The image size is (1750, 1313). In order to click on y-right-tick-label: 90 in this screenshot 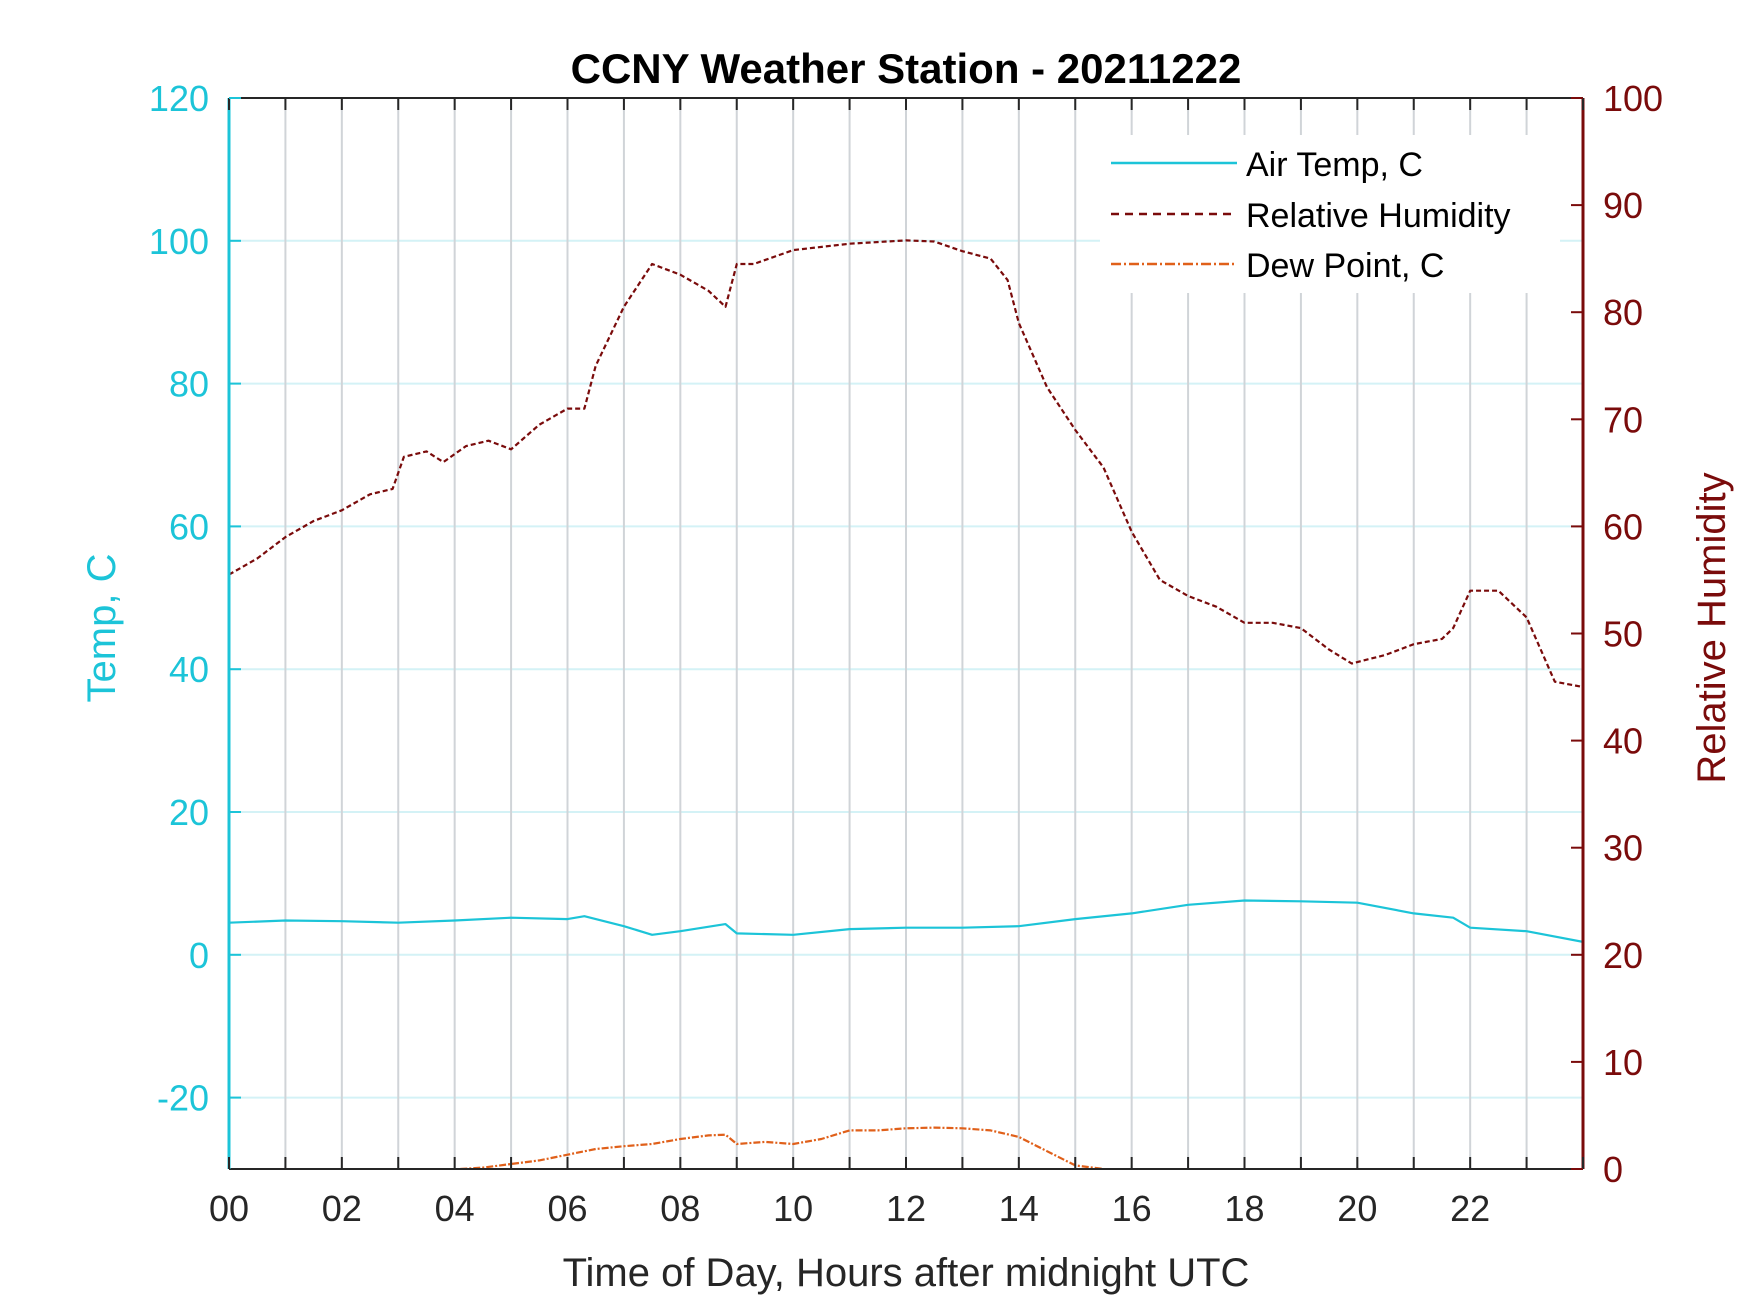, I will do `click(1623, 205)`.